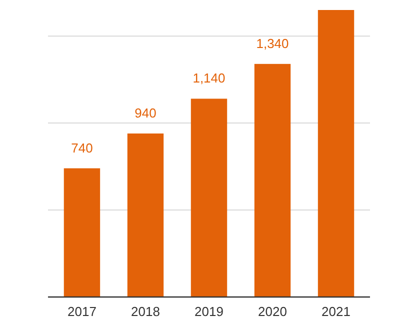 This screenshot has width=400, height=323. What do you see at coordinates (145, 311) in the screenshot?
I see `x-tick-label: 2018` at bounding box center [145, 311].